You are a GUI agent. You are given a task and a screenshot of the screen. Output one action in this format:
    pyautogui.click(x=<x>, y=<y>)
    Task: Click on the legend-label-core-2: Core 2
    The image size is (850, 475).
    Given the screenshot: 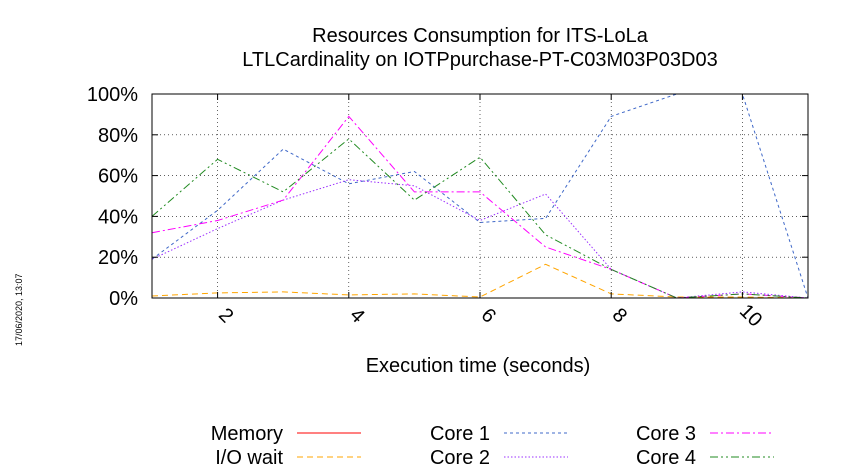 What is the action you would take?
    pyautogui.click(x=460, y=458)
    